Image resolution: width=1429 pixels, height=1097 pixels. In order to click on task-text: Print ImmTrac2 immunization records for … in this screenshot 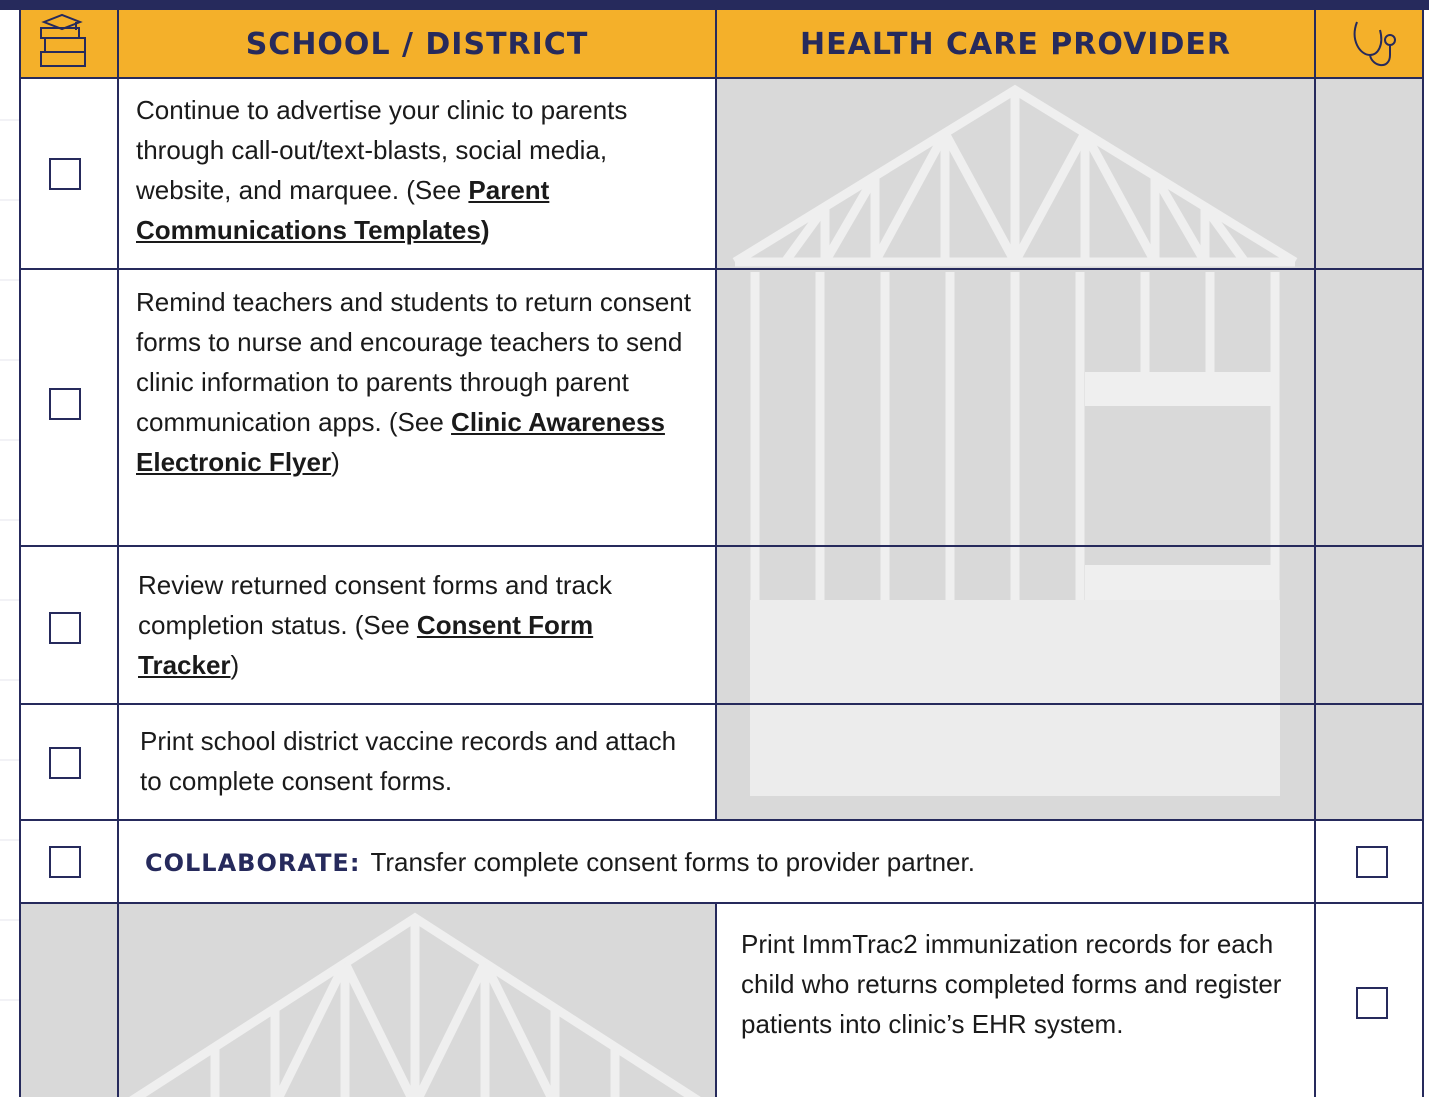, I will do `click(1021, 984)`.